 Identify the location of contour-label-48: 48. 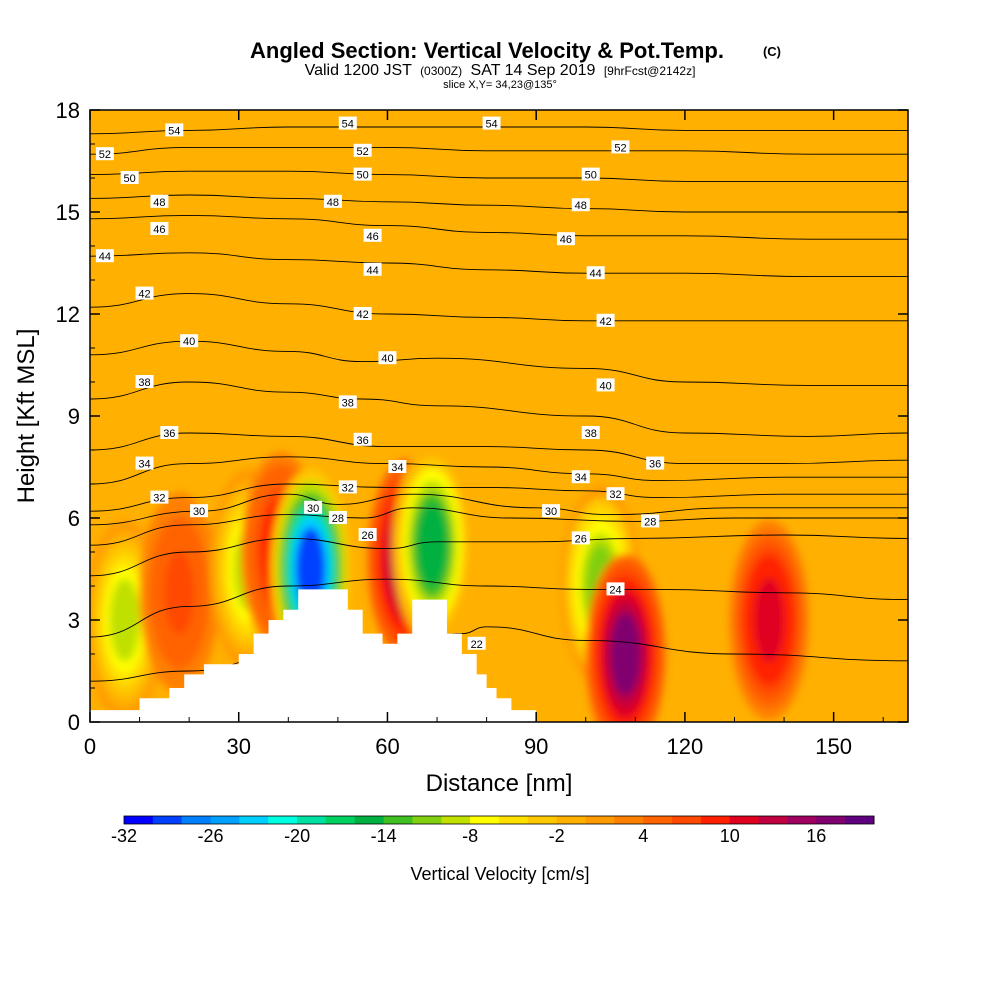
(159, 201).